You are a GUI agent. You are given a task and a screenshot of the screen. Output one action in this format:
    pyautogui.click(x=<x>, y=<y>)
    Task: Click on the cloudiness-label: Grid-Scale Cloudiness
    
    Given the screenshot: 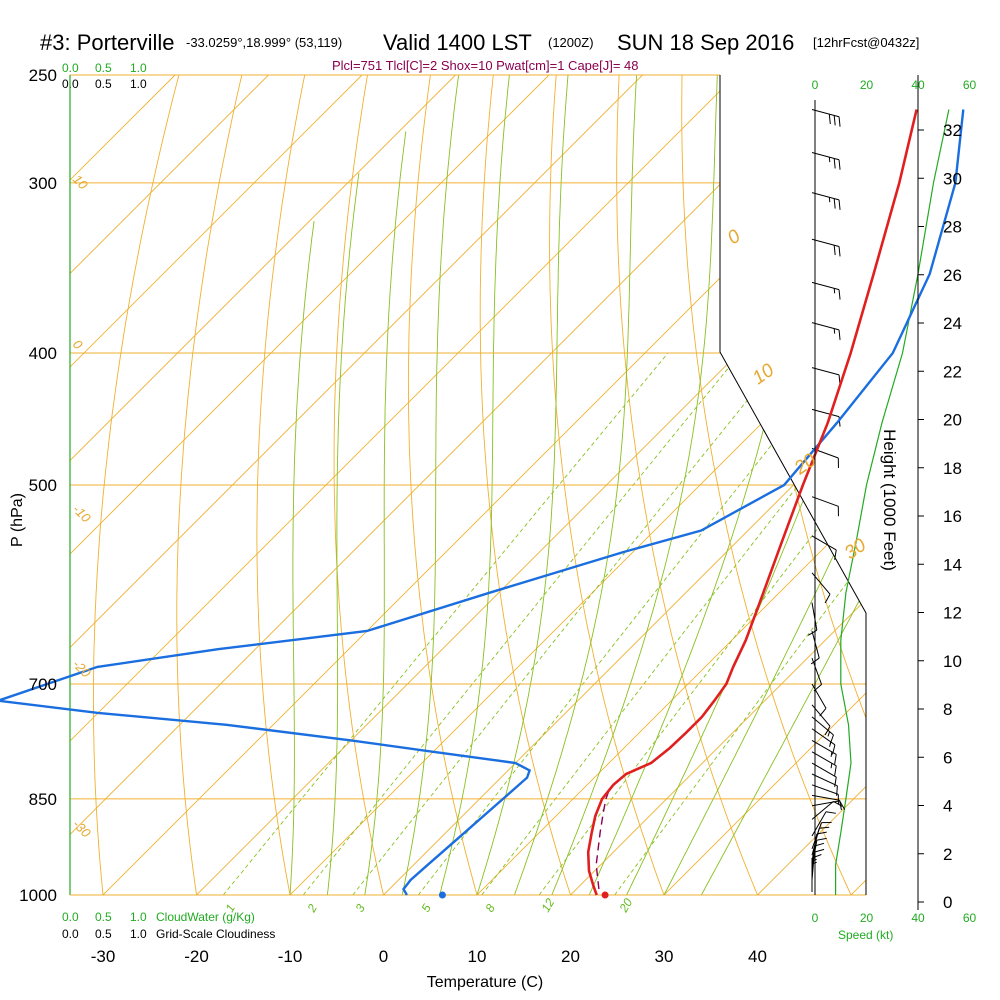 What is the action you would take?
    pyautogui.click(x=215, y=934)
    